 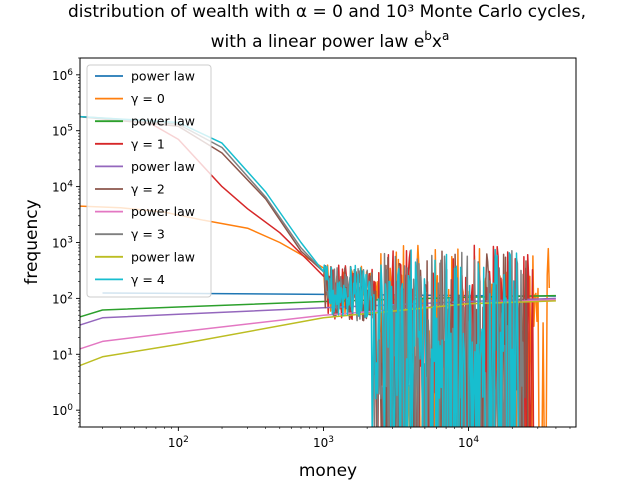 What do you see at coordinates (62, 243) in the screenshot?
I see `y-tick-label: 103` at bounding box center [62, 243].